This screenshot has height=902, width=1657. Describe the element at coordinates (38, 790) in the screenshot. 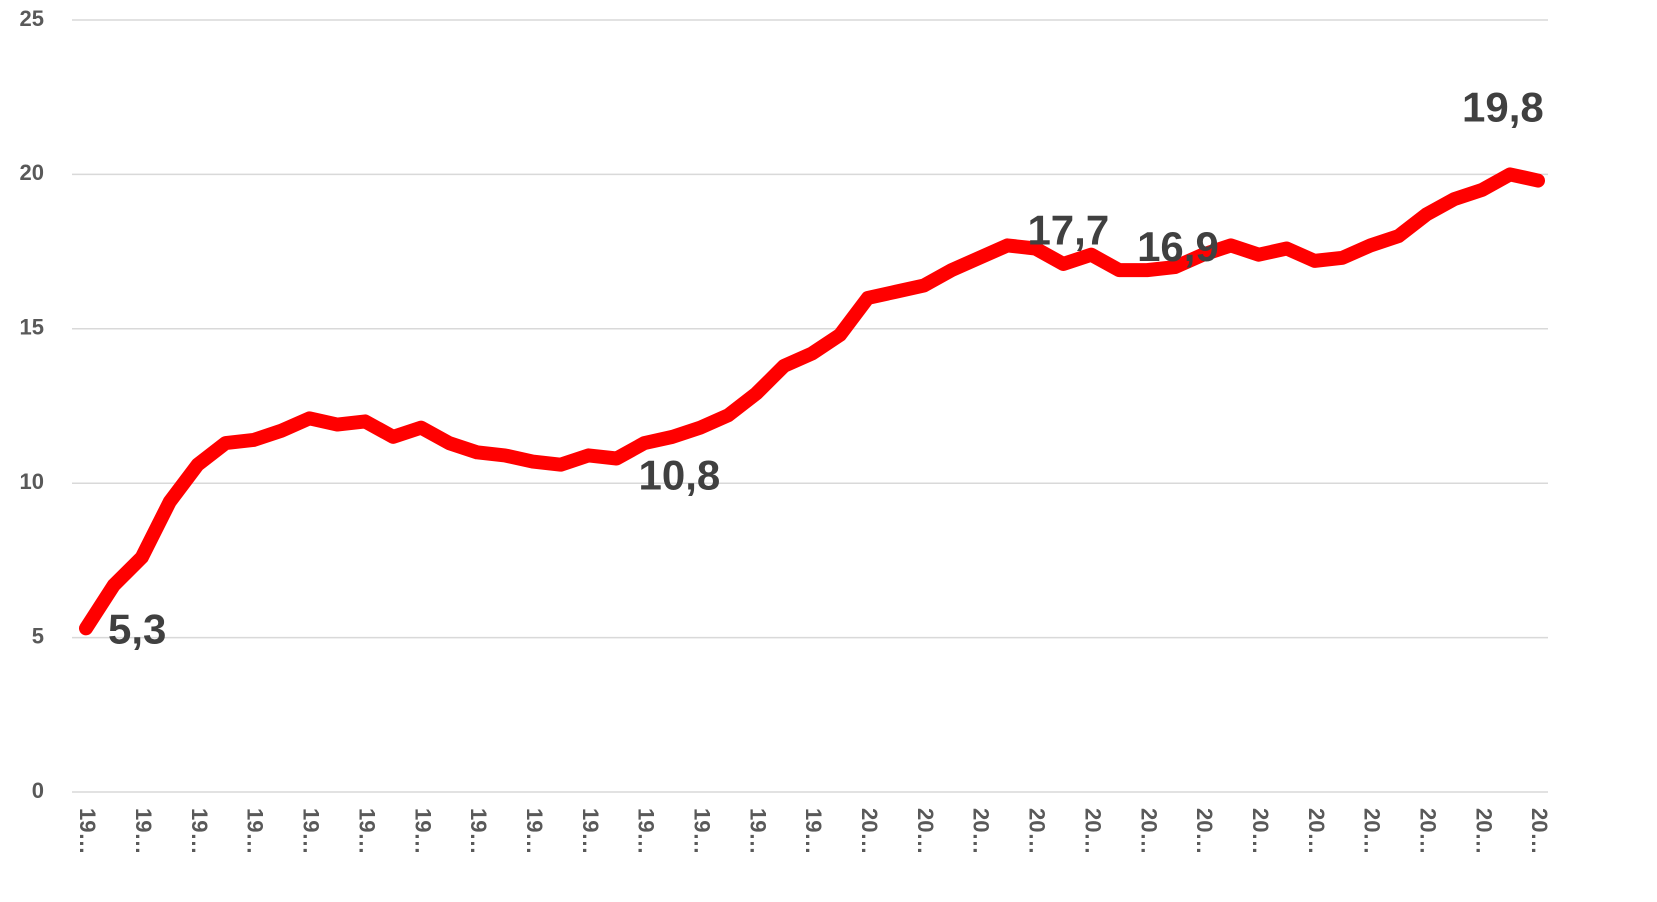

I see `y-tick-label: 0` at that location.